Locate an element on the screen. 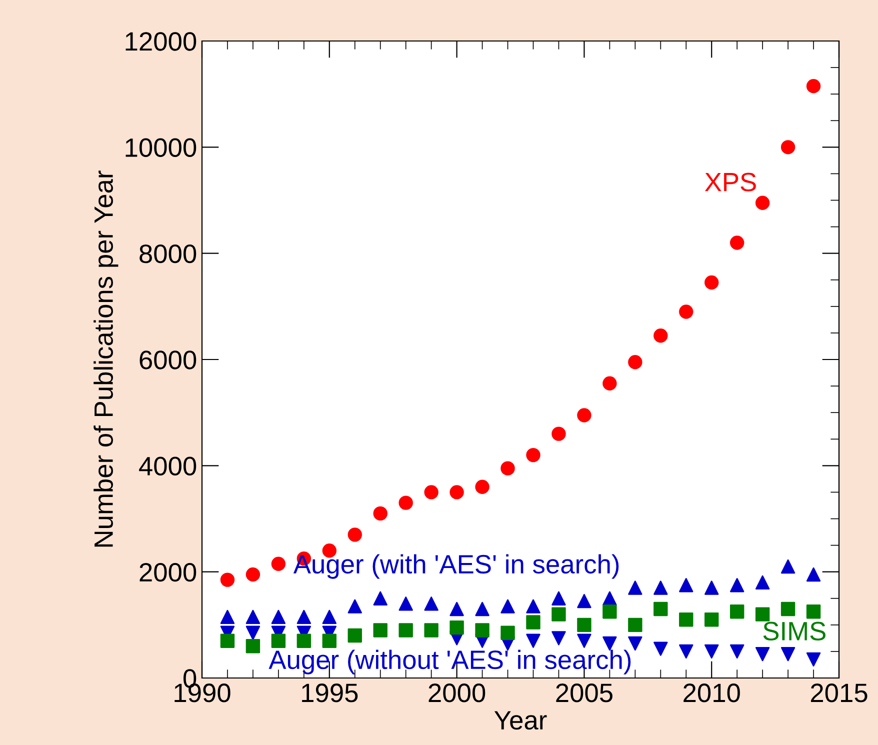 The width and height of the screenshot is (878, 745). y-tick-label: 8000 is located at coordinates (168, 254).